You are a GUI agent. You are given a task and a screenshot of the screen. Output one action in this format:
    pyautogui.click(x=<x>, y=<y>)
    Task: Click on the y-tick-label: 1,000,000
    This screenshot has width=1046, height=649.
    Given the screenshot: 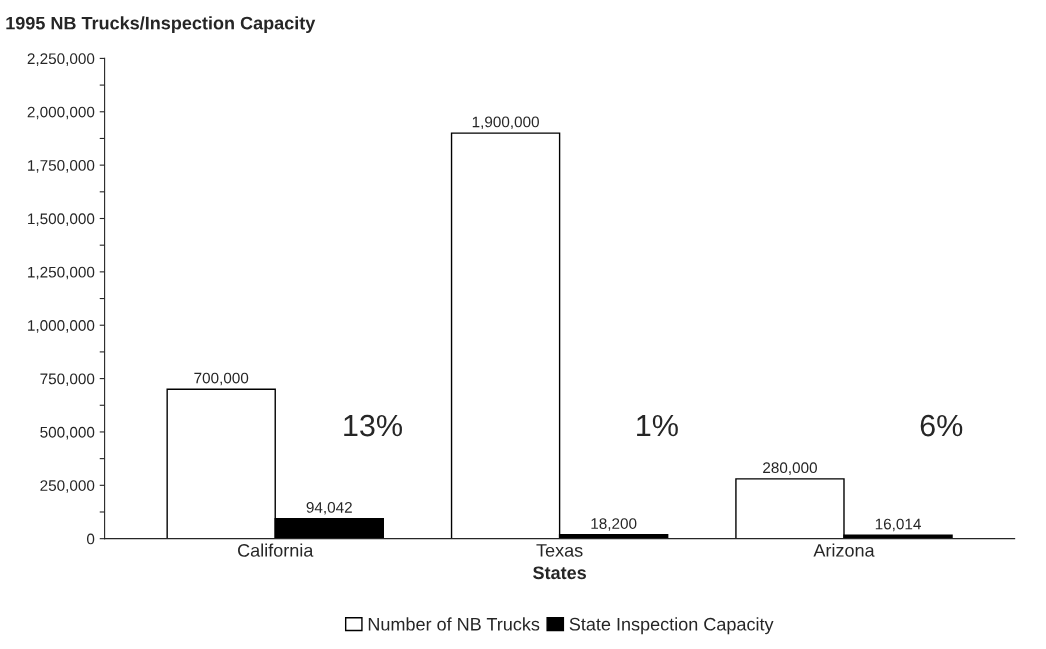 What is the action you would take?
    pyautogui.click(x=61, y=326)
    